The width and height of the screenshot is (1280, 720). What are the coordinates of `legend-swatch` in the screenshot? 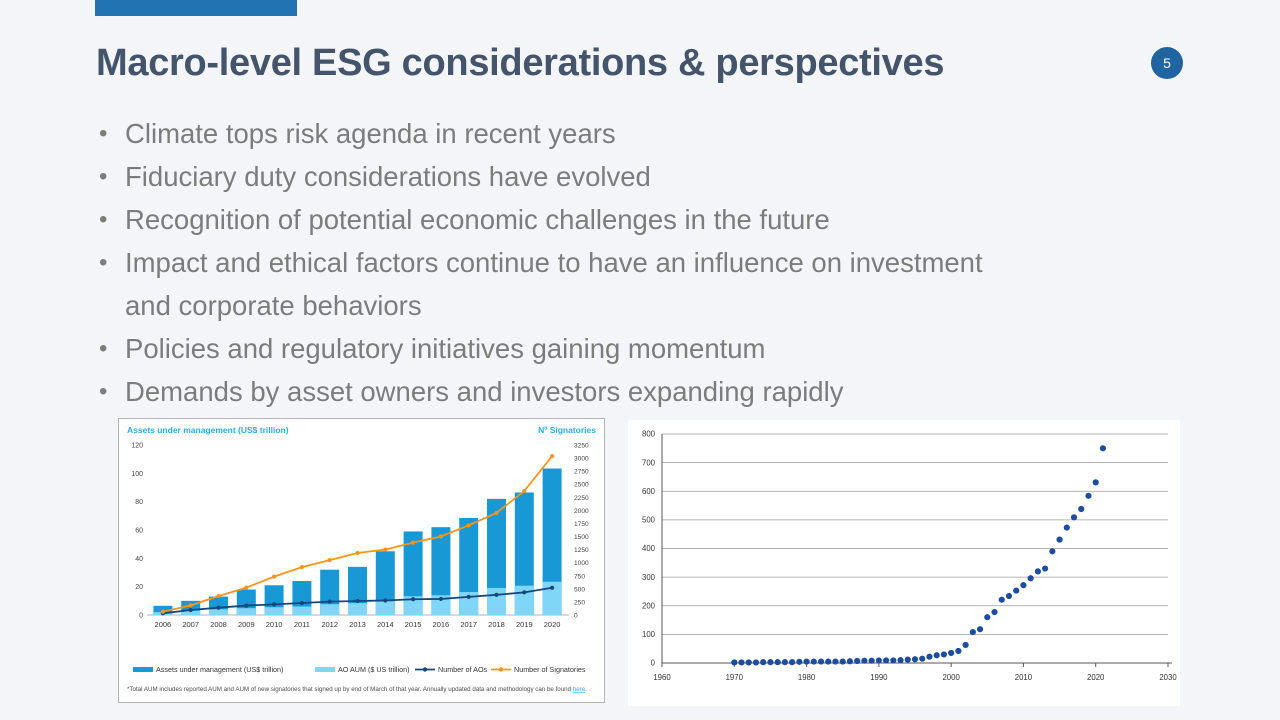 It's located at (143, 669).